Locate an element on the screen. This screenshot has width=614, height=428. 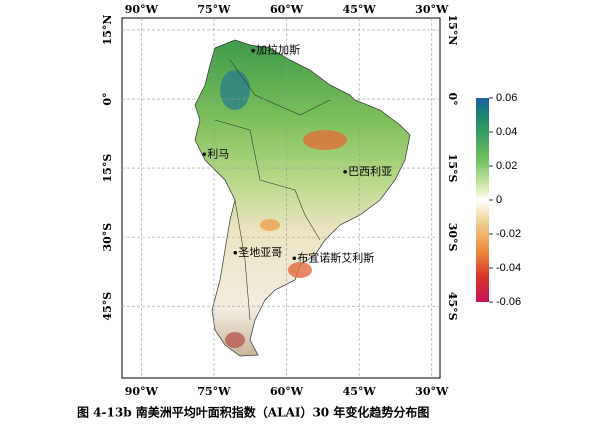
lon-label-bottom: 30°W is located at coordinates (432, 391).